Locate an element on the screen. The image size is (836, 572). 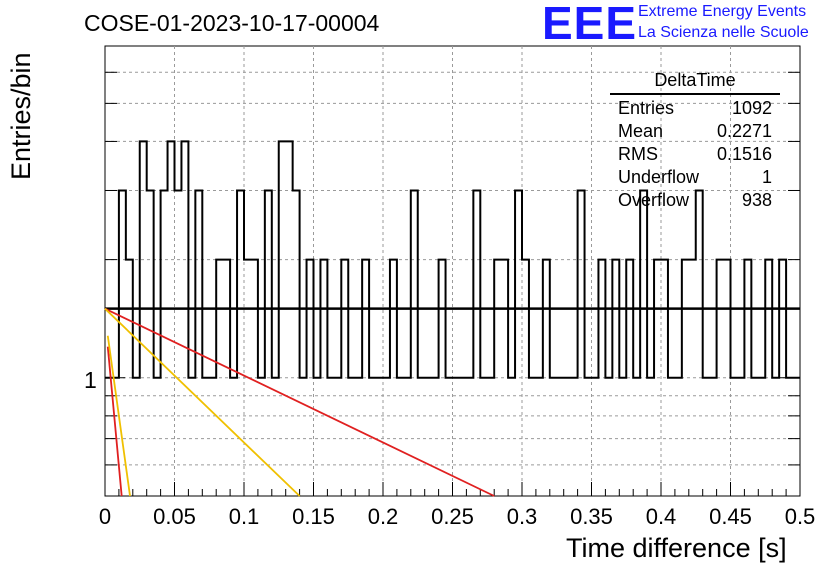
x-tick-label: 0.45 is located at coordinates (730, 516).